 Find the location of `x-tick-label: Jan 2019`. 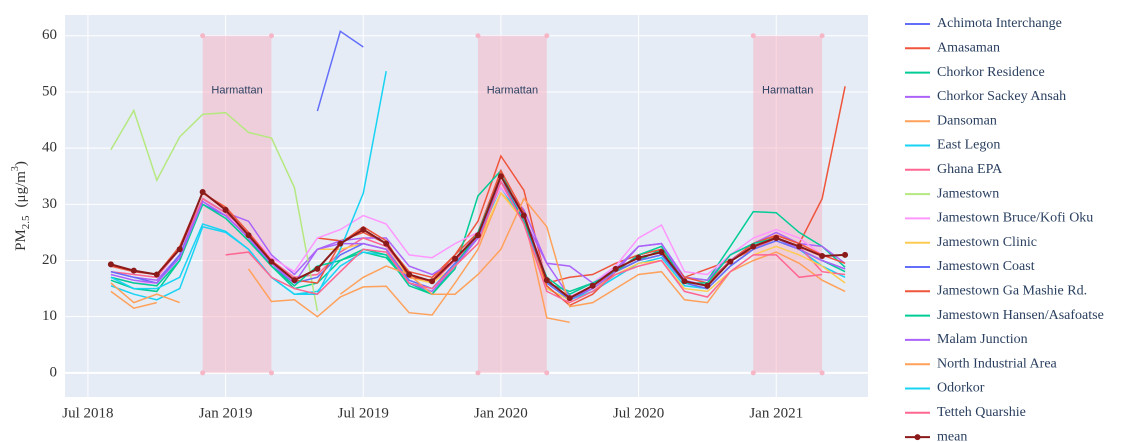

x-tick-label: Jan 2019 is located at coordinates (226, 413).